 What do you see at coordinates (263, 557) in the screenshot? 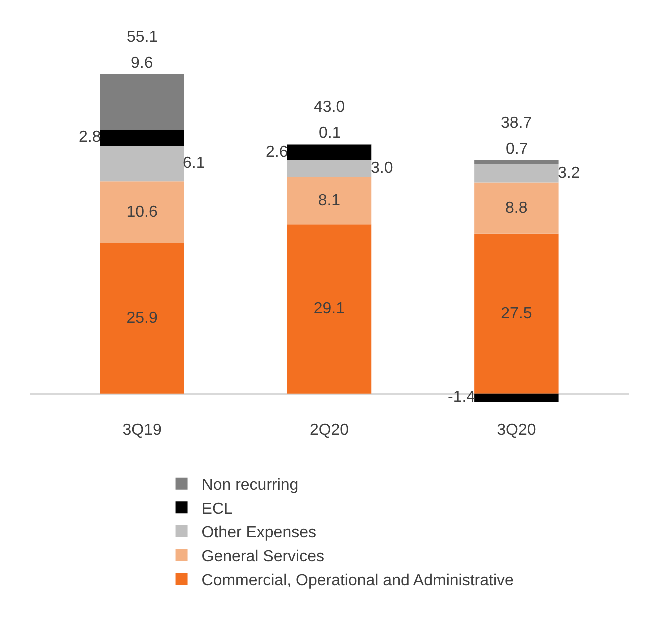
I see `legend-label: General Services` at bounding box center [263, 557].